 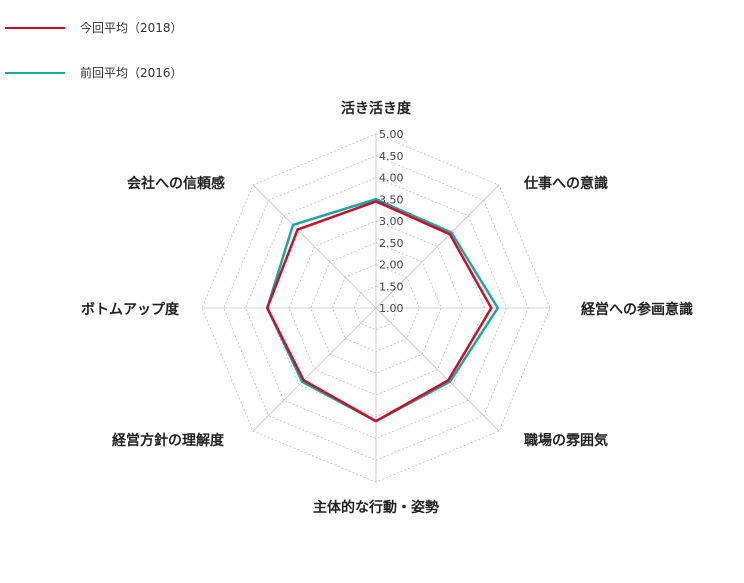 I want to click on axis-label: 経営方針の理解度, so click(x=168, y=440).